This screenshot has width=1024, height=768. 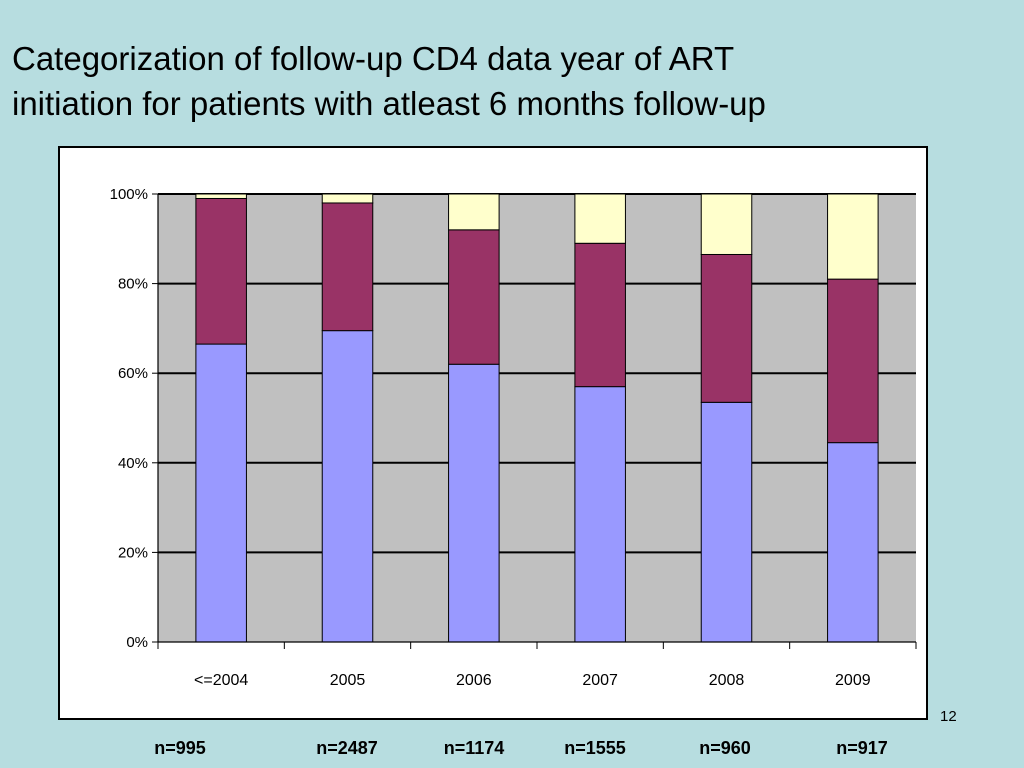 What do you see at coordinates (348, 680) in the screenshot?
I see `x-tick-label: 2005` at bounding box center [348, 680].